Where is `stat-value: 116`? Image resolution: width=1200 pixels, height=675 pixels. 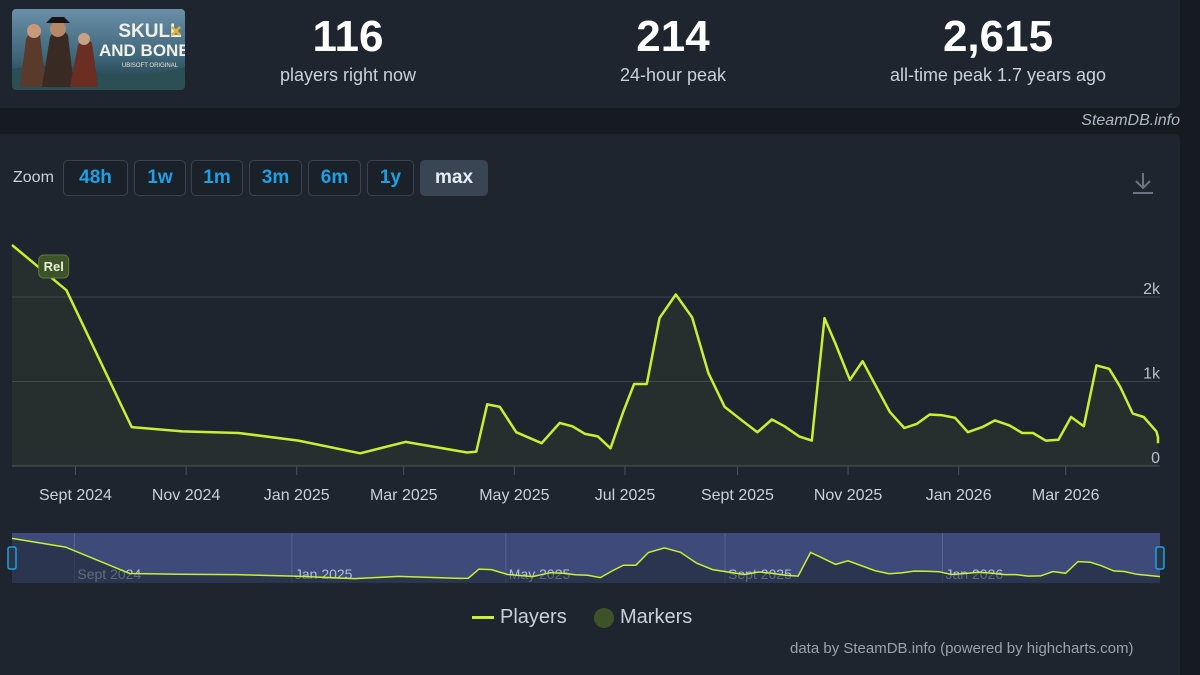 stat-value: 116 is located at coordinates (348, 36).